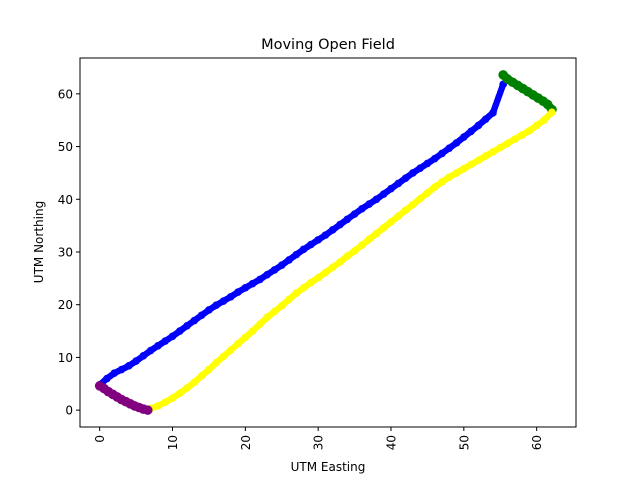  I want to click on y-tick-label: 30, so click(65, 252).